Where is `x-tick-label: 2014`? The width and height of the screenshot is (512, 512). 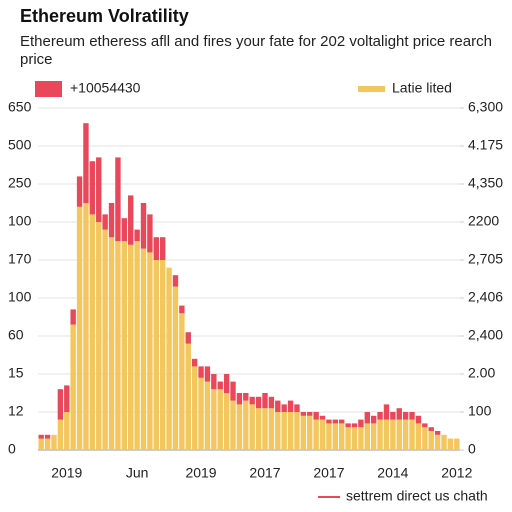 x-tick-label: 2014 is located at coordinates (392, 473).